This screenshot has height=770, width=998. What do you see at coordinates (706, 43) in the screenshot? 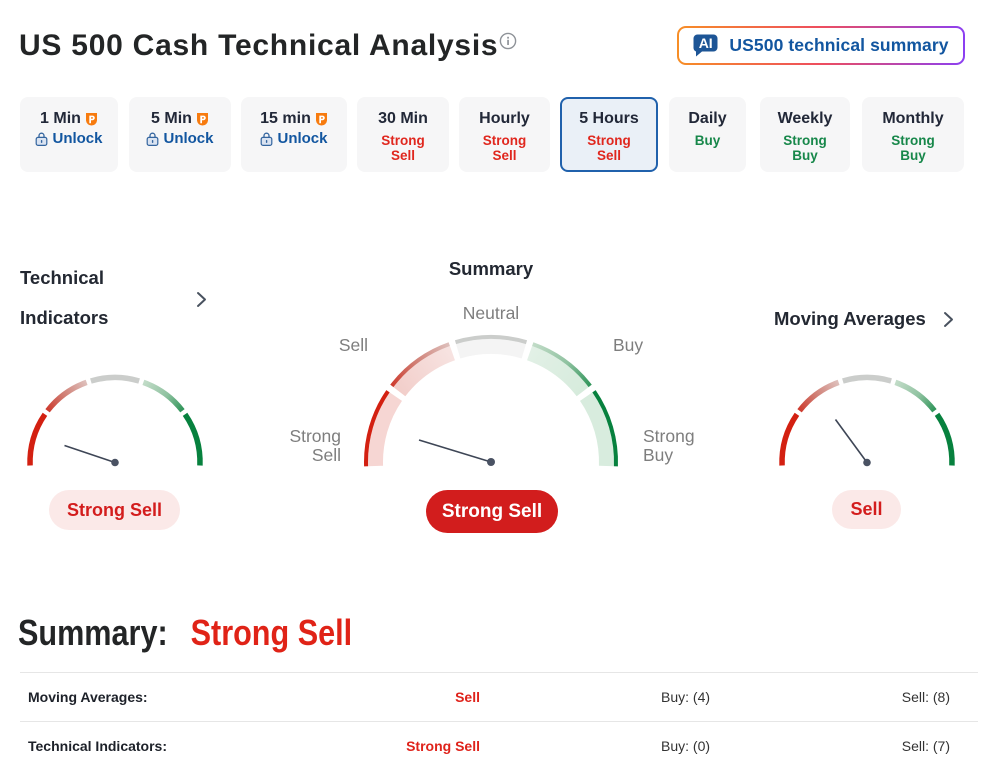
I see `svg-text: AI` at bounding box center [706, 43].